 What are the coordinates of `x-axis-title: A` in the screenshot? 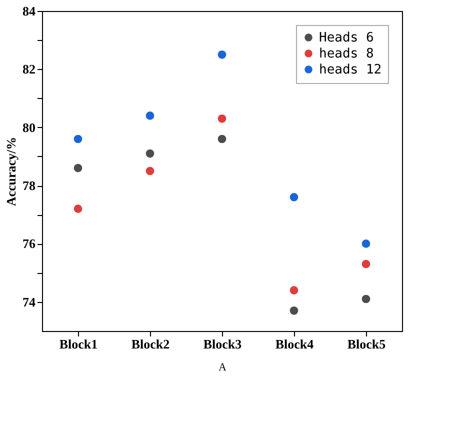 It's located at (222, 368).